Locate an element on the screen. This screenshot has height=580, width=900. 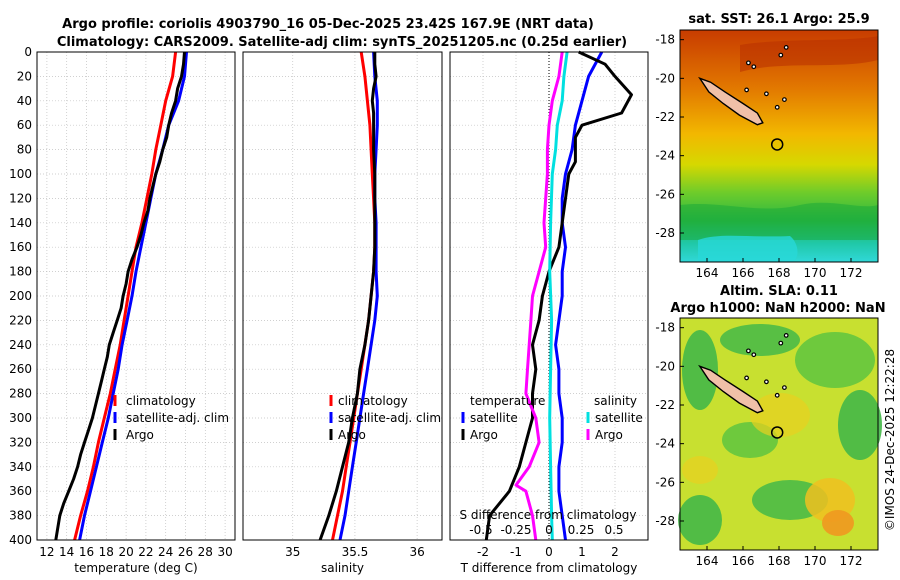
depth-tick-label: 300 is located at coordinates (20, 418).